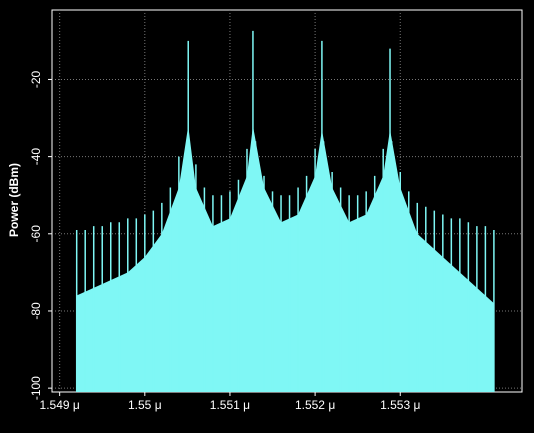  What do you see at coordinates (230, 405) in the screenshot?
I see `x-tick-label: 1.551 μ` at bounding box center [230, 405].